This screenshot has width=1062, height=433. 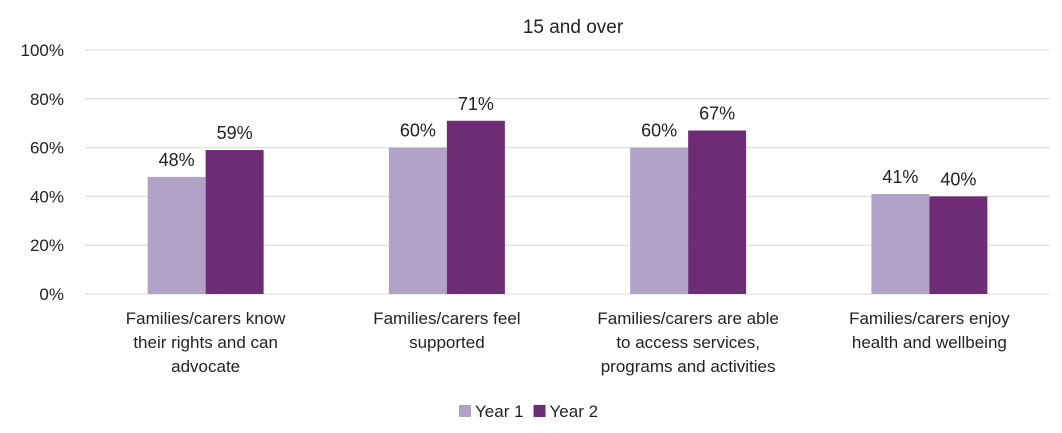 I want to click on y-tick-label: 20%, so click(x=47, y=245).